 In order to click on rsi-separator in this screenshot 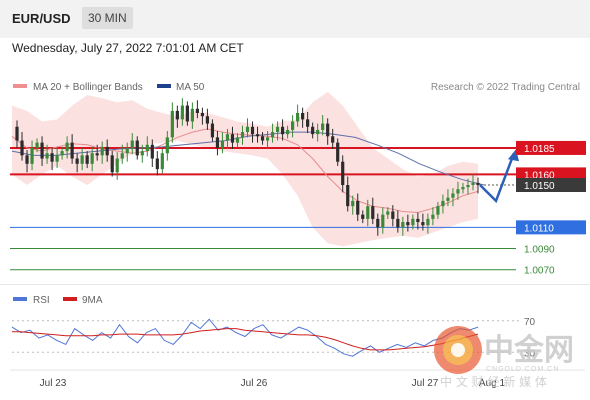, I will do `click(295, 284)`.